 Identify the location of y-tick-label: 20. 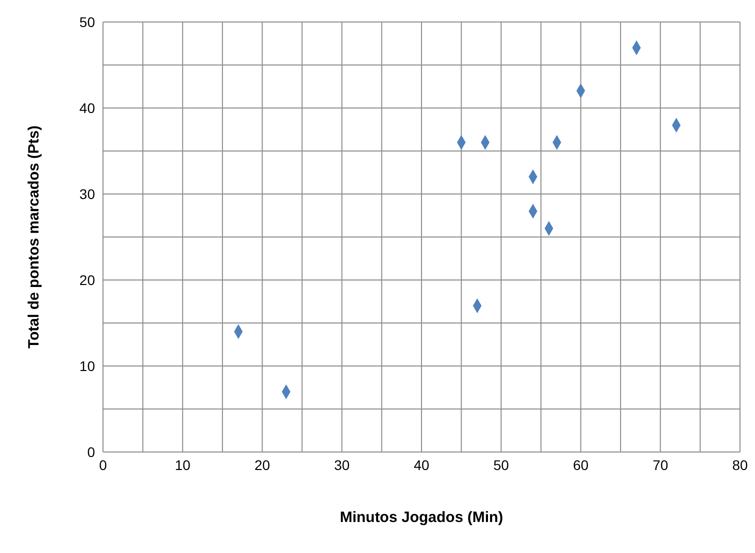
(87, 280).